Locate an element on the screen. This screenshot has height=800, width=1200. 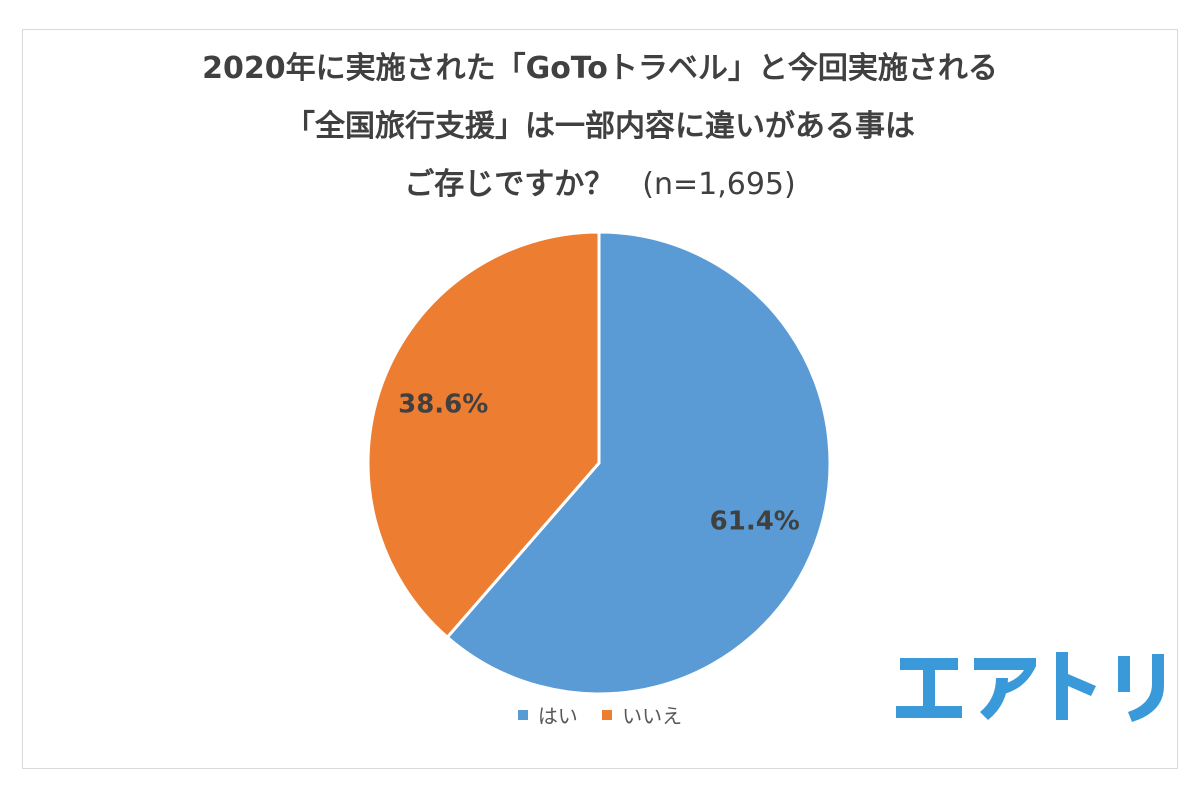
legend: はい いいえ is located at coordinates (600, 714).